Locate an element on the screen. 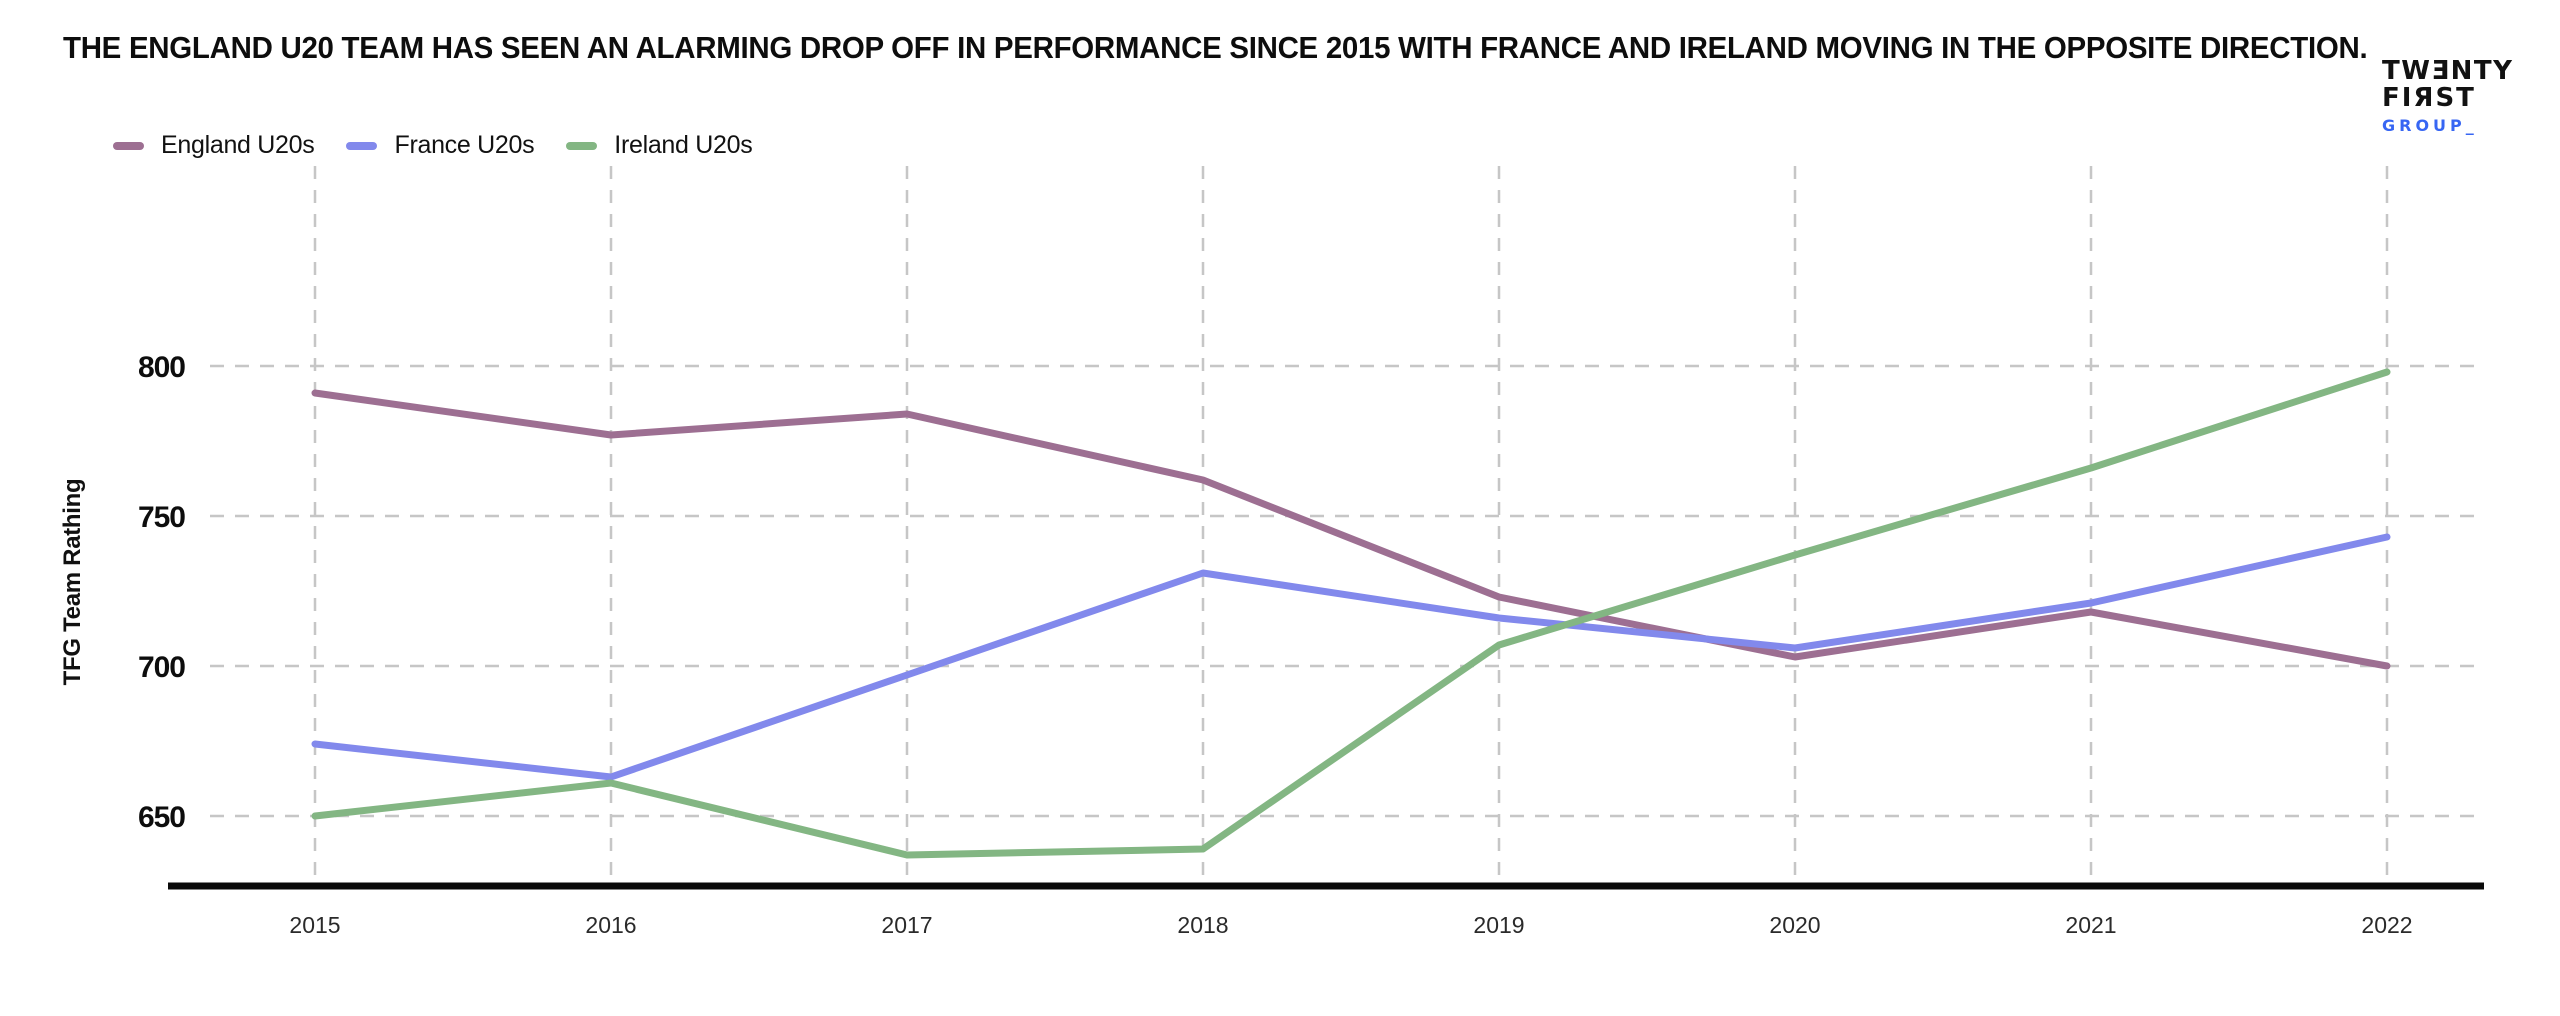  y-tick-label-800: 800 is located at coordinates (161, 367).